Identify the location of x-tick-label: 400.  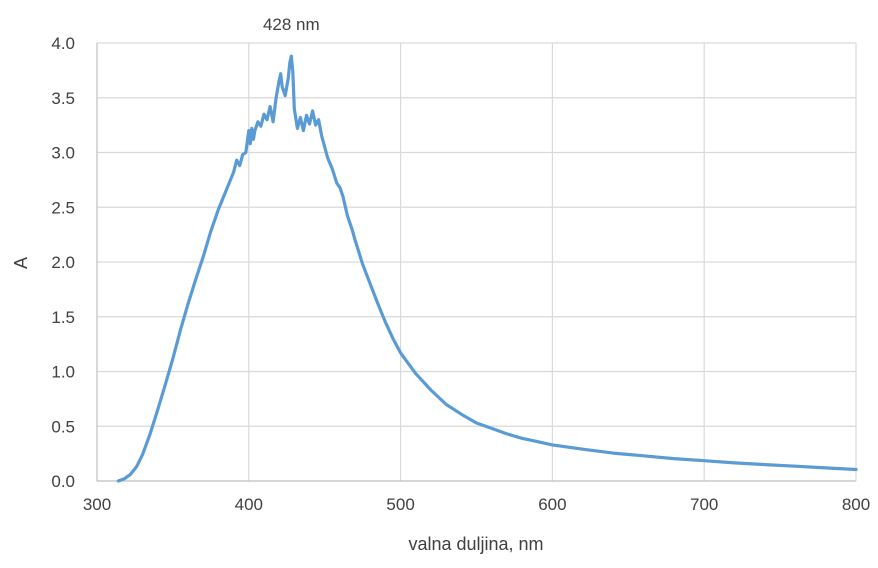
(249, 504).